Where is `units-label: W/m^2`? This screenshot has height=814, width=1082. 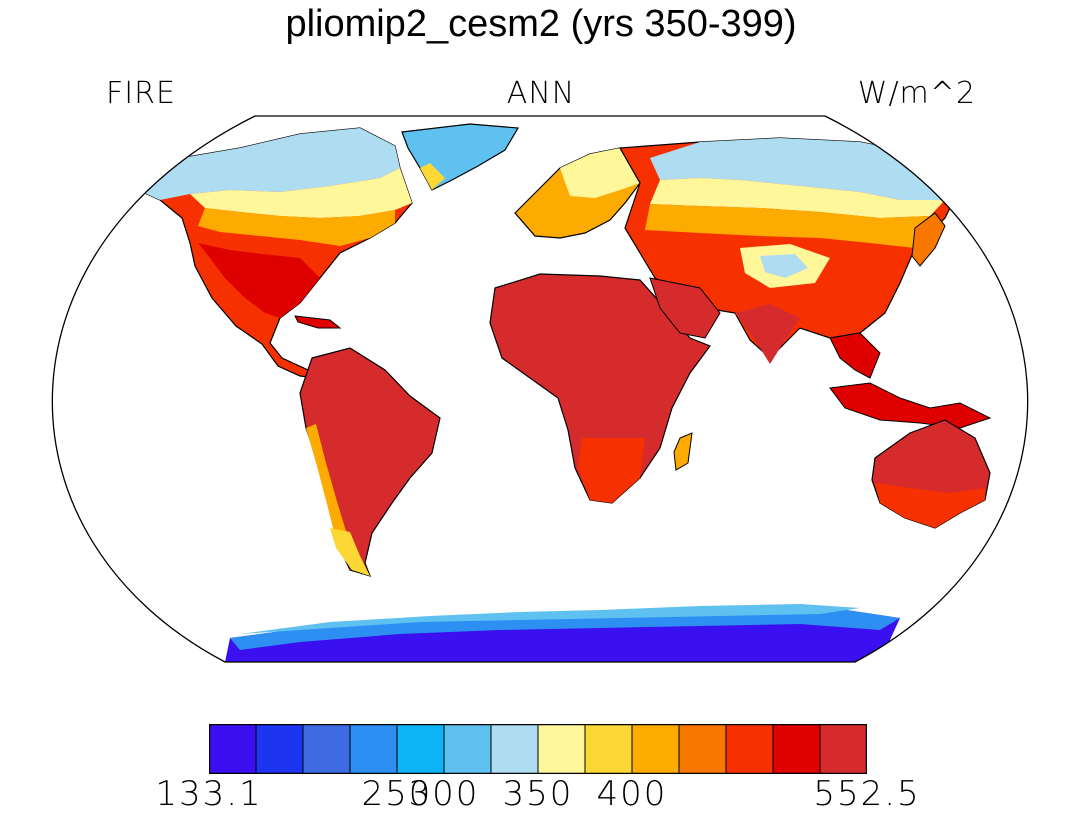
units-label: W/m^2 is located at coordinates (916, 93).